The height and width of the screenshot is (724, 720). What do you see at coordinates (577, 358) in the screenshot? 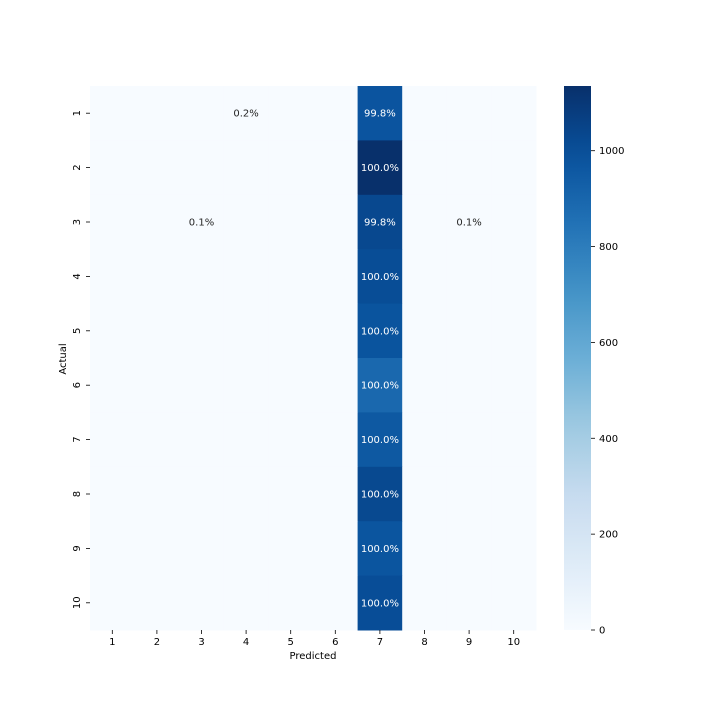
I see `colorbar` at bounding box center [577, 358].